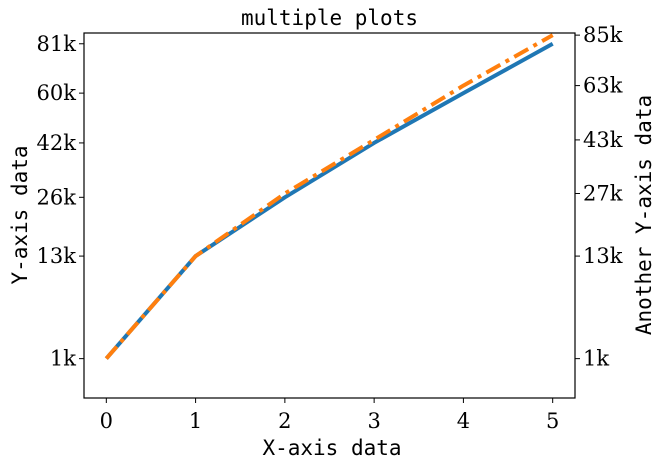 Image resolution: width=664 pixels, height=469 pixels. Describe the element at coordinates (284, 421) in the screenshot. I see `x-tick-label: 2` at that location.